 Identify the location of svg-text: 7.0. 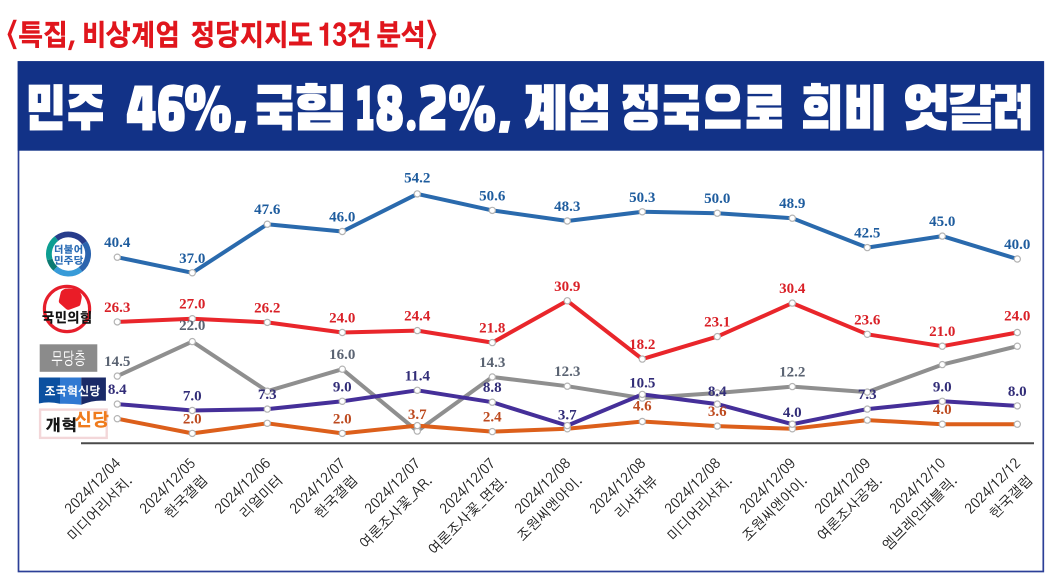
(192, 397).